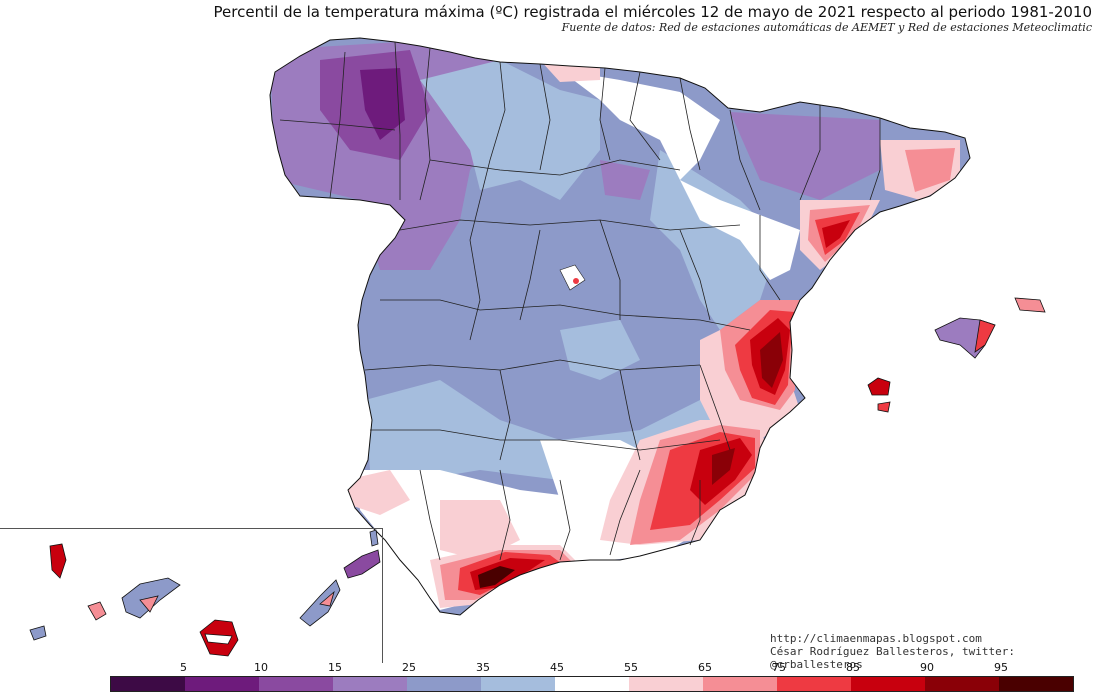 The width and height of the screenshot is (1098, 696). Describe the element at coordinates (183, 667) in the screenshot. I see `legend-tick-label: 5` at that location.